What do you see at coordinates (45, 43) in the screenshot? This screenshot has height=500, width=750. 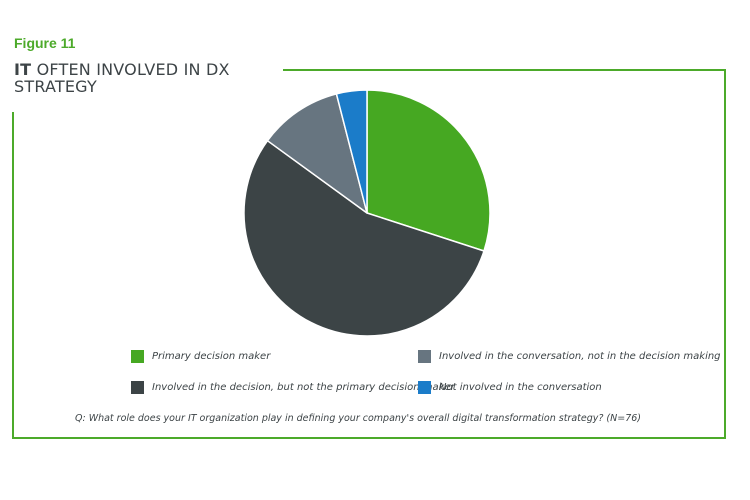 I see `figure-label: Figure 11` at bounding box center [45, 43].